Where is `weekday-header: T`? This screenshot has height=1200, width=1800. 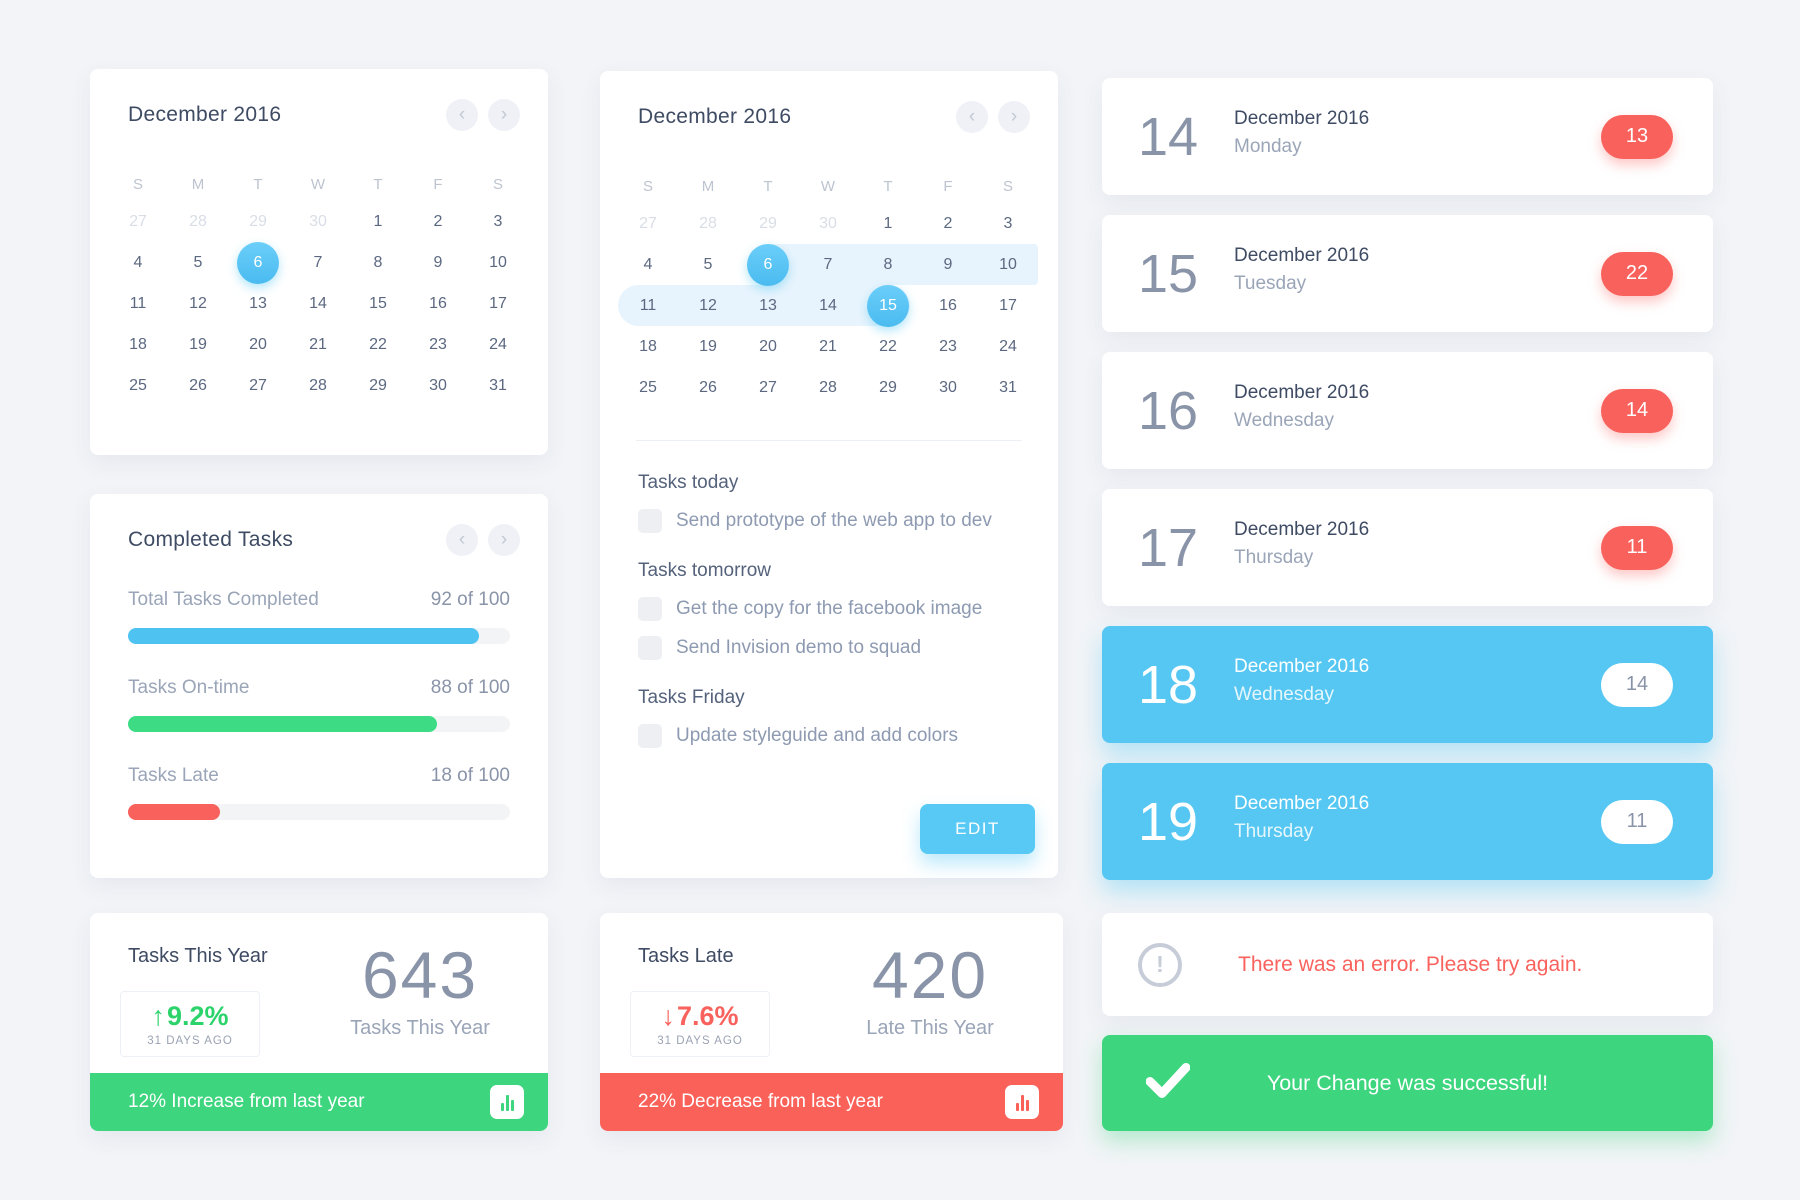
weekday-header: T is located at coordinates (378, 184).